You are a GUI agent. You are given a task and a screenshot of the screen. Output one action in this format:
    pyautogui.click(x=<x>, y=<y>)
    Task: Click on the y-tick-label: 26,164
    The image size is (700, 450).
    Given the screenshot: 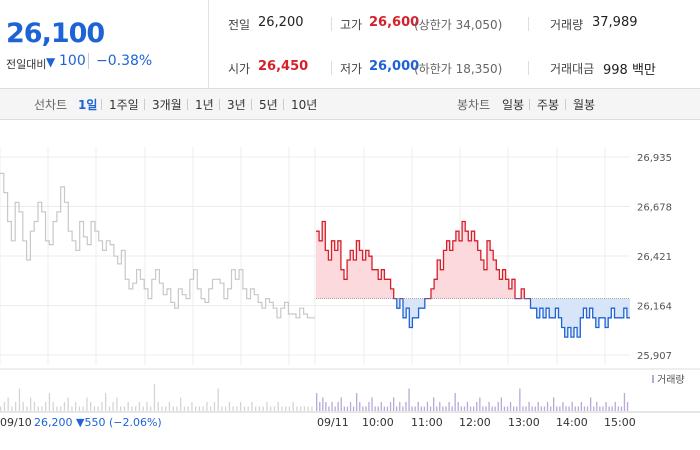 What is the action you would take?
    pyautogui.click(x=654, y=307)
    